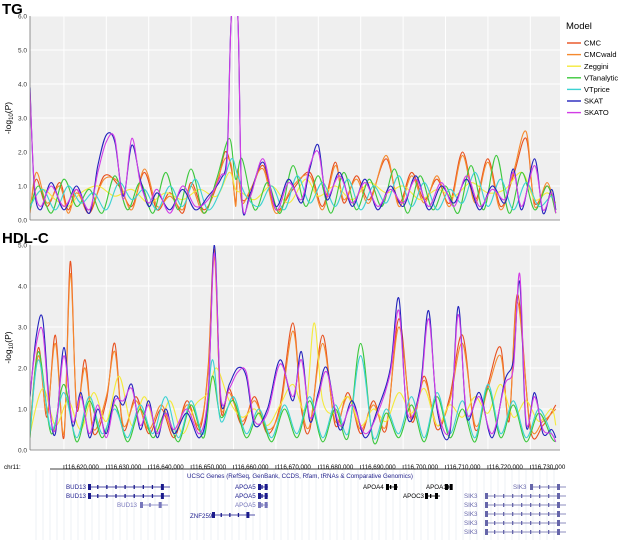 The image size is (622, 540). I want to click on gene-model: ZNF259, so click(222, 516).